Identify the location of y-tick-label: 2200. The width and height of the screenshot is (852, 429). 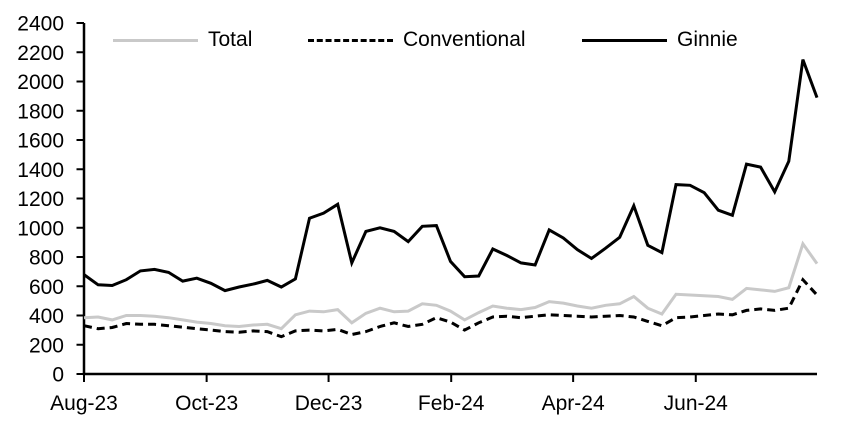
(40, 53).